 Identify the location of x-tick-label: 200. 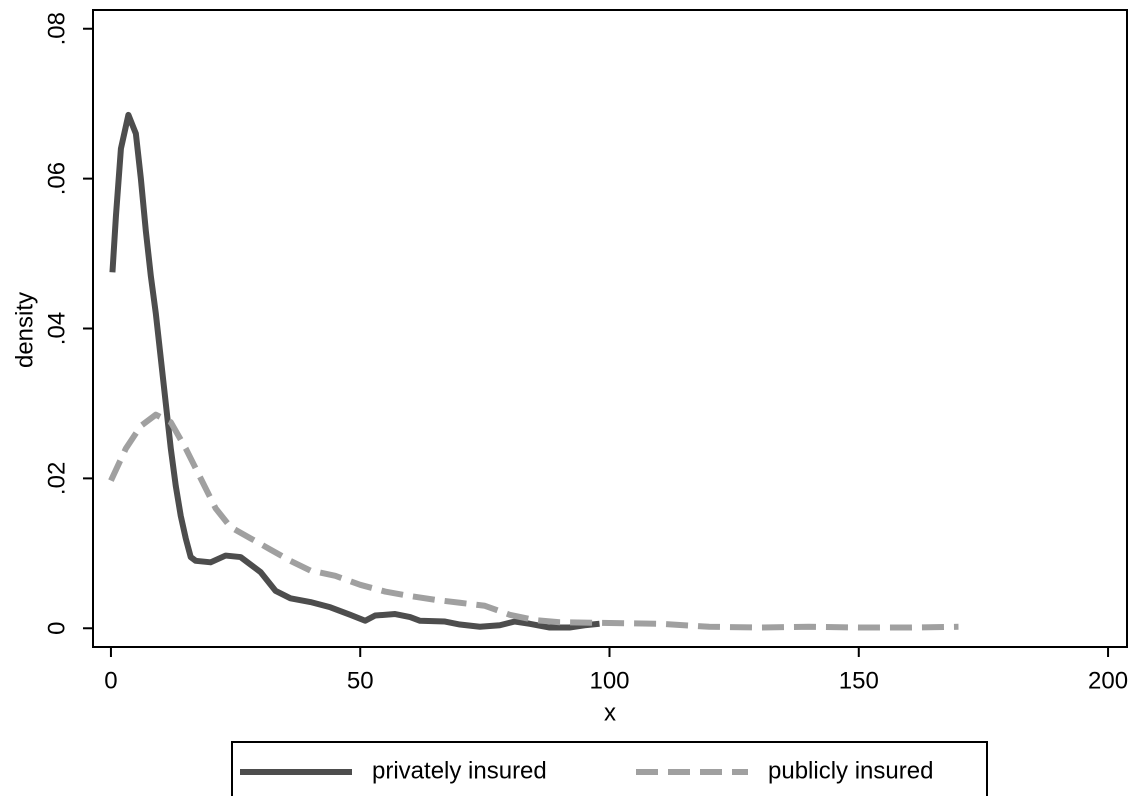
(1108, 680).